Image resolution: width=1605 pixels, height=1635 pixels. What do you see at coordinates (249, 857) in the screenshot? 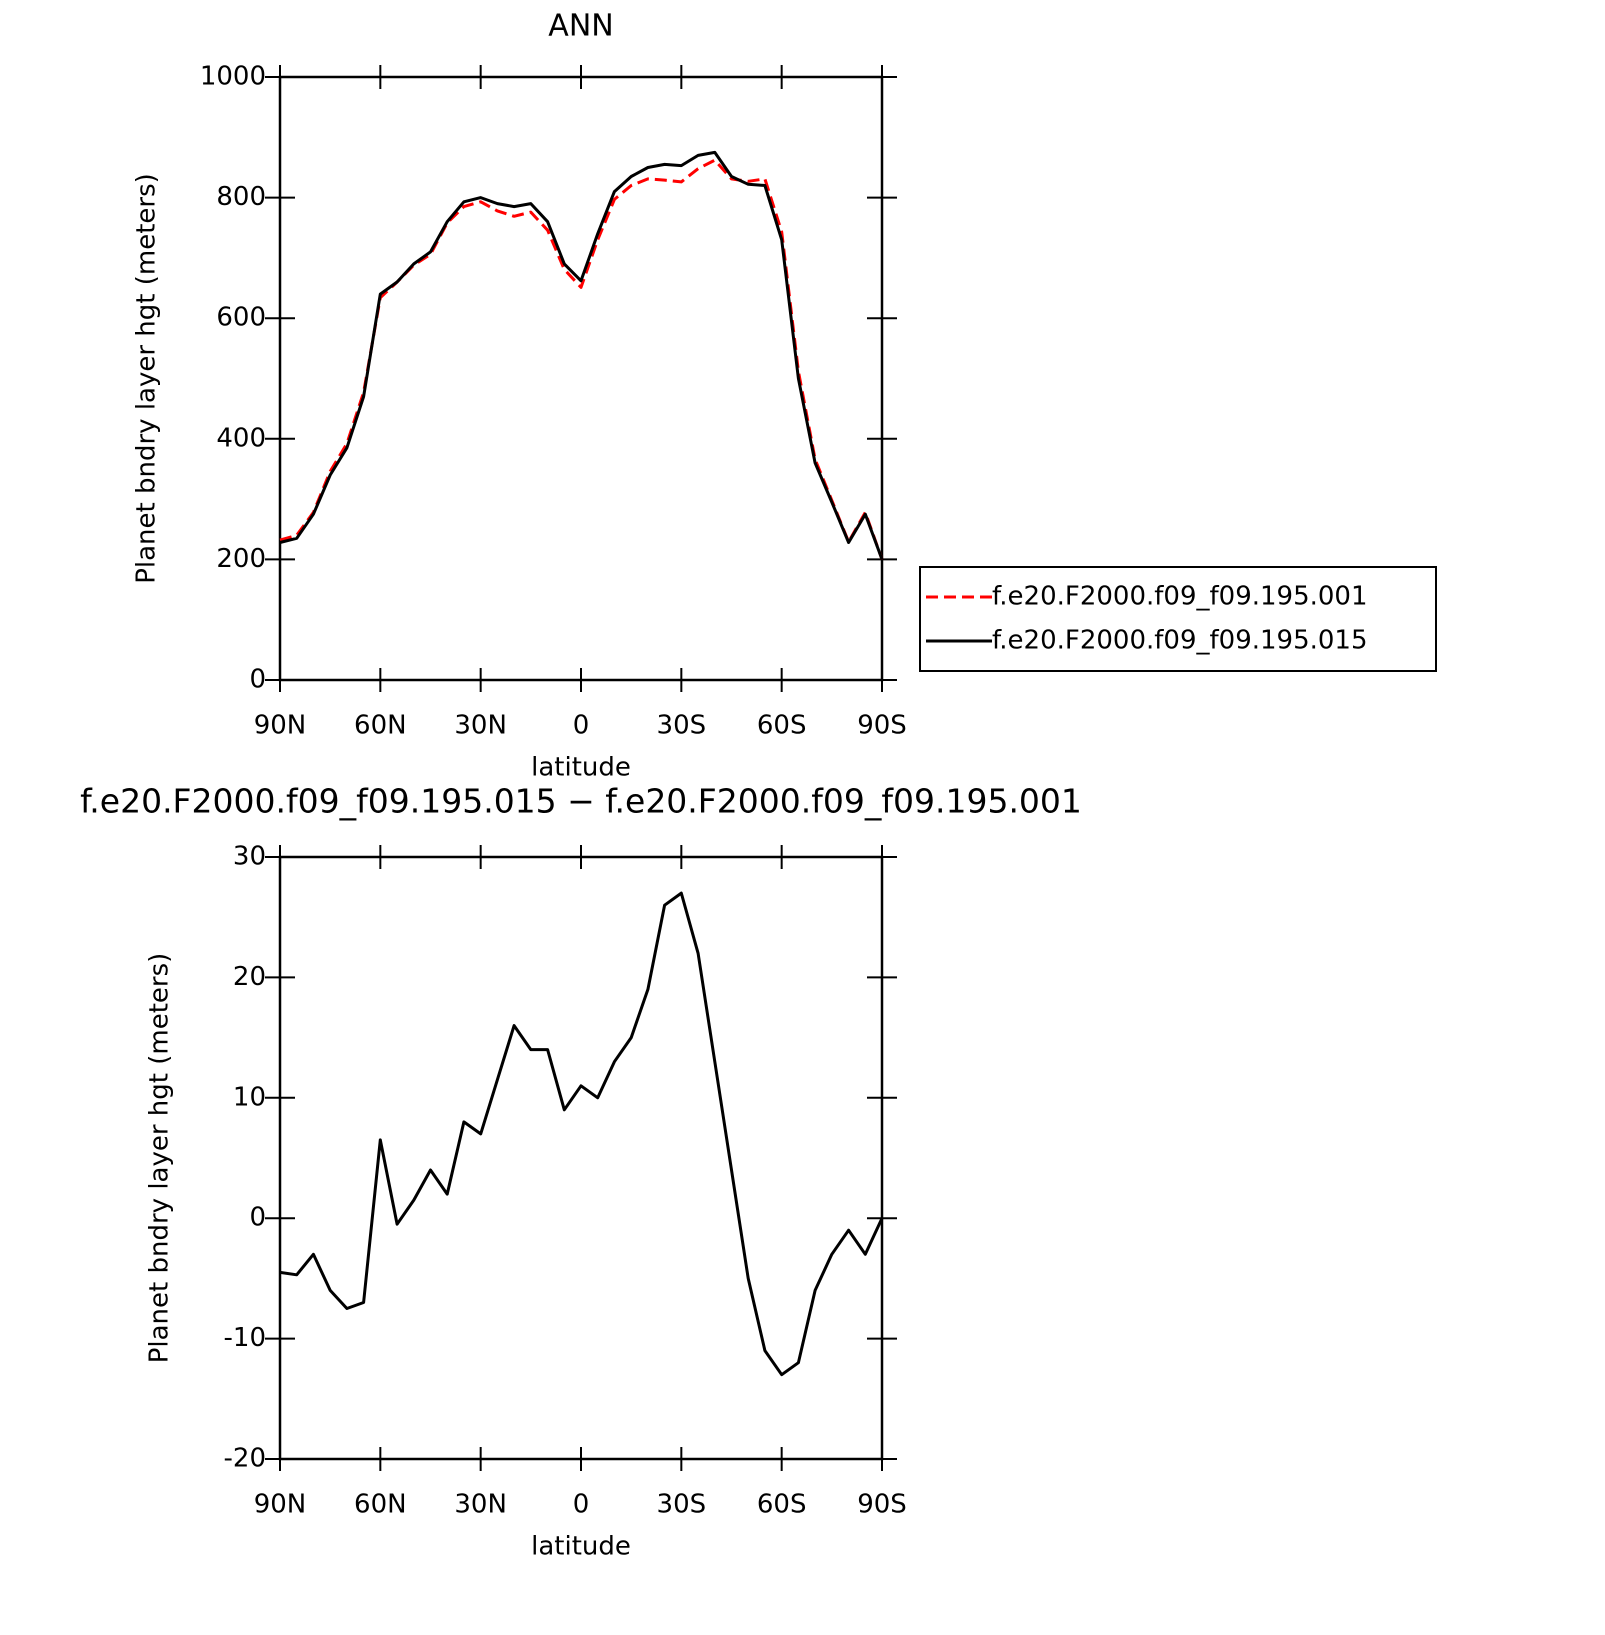
I see `y-tick-label: 30` at bounding box center [249, 857].